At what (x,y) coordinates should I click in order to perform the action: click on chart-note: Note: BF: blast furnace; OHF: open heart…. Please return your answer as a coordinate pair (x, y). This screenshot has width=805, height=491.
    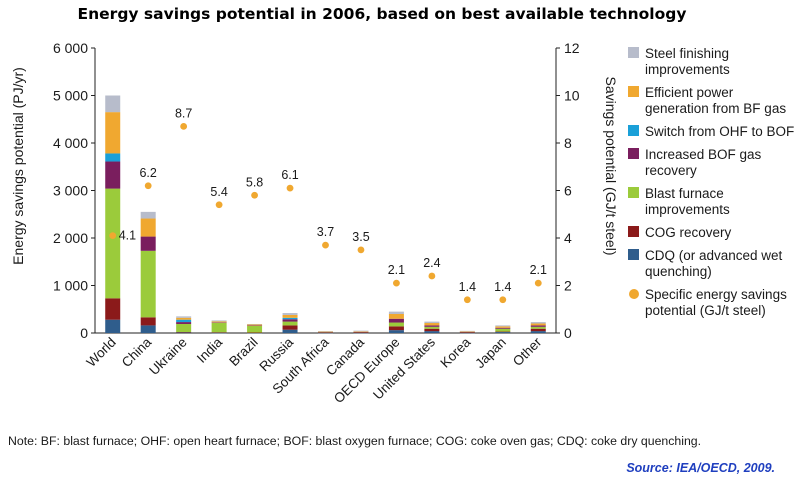
    Looking at the image, I should click on (355, 441).